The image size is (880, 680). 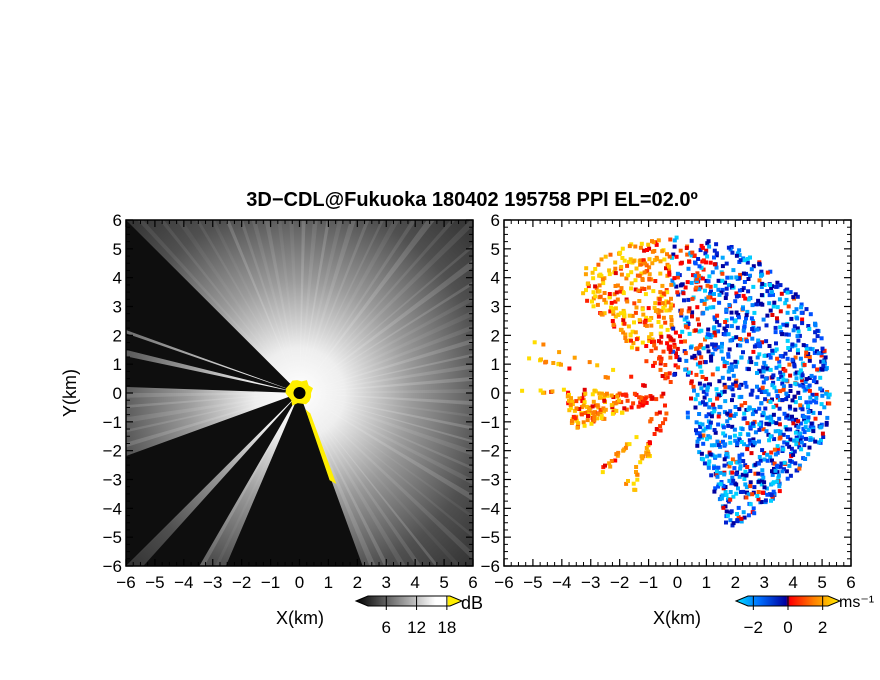 What do you see at coordinates (213, 374) in the screenshot?
I see `blocked-sector` at bounding box center [213, 374].